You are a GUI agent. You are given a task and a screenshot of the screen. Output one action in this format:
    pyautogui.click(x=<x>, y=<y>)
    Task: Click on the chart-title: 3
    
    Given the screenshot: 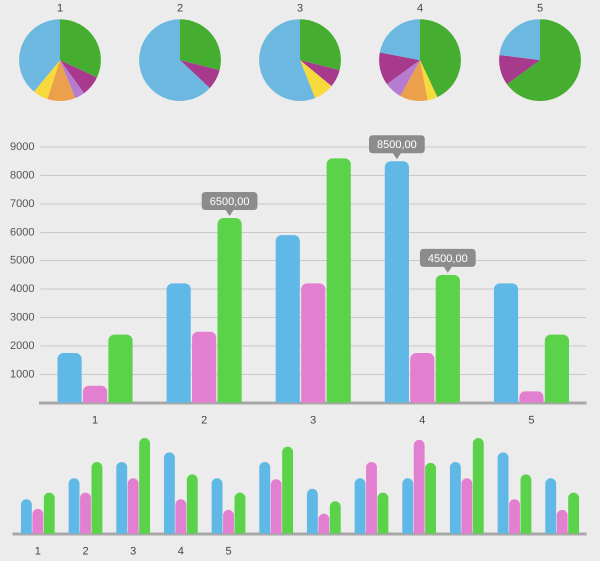 What is the action you would take?
    pyautogui.click(x=300, y=8)
    